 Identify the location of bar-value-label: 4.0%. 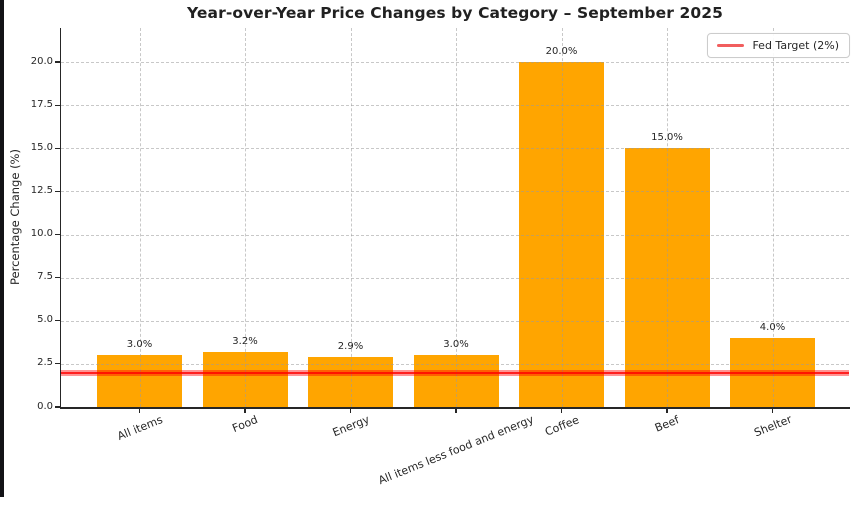
(772, 327).